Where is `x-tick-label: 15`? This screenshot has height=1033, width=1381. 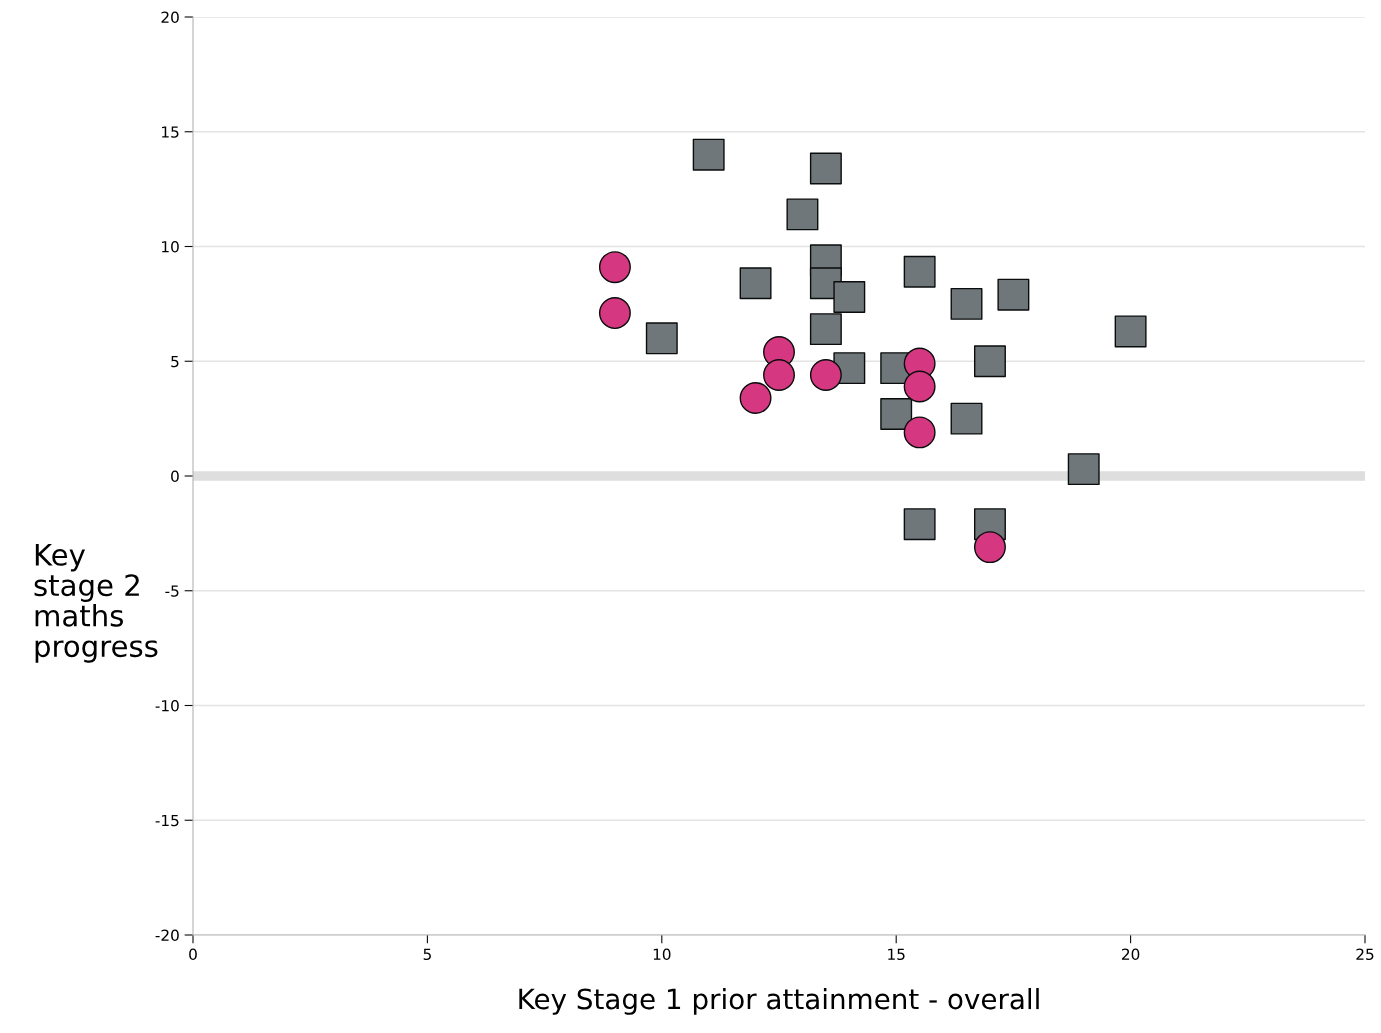
x-tick-label: 15 is located at coordinates (896, 954).